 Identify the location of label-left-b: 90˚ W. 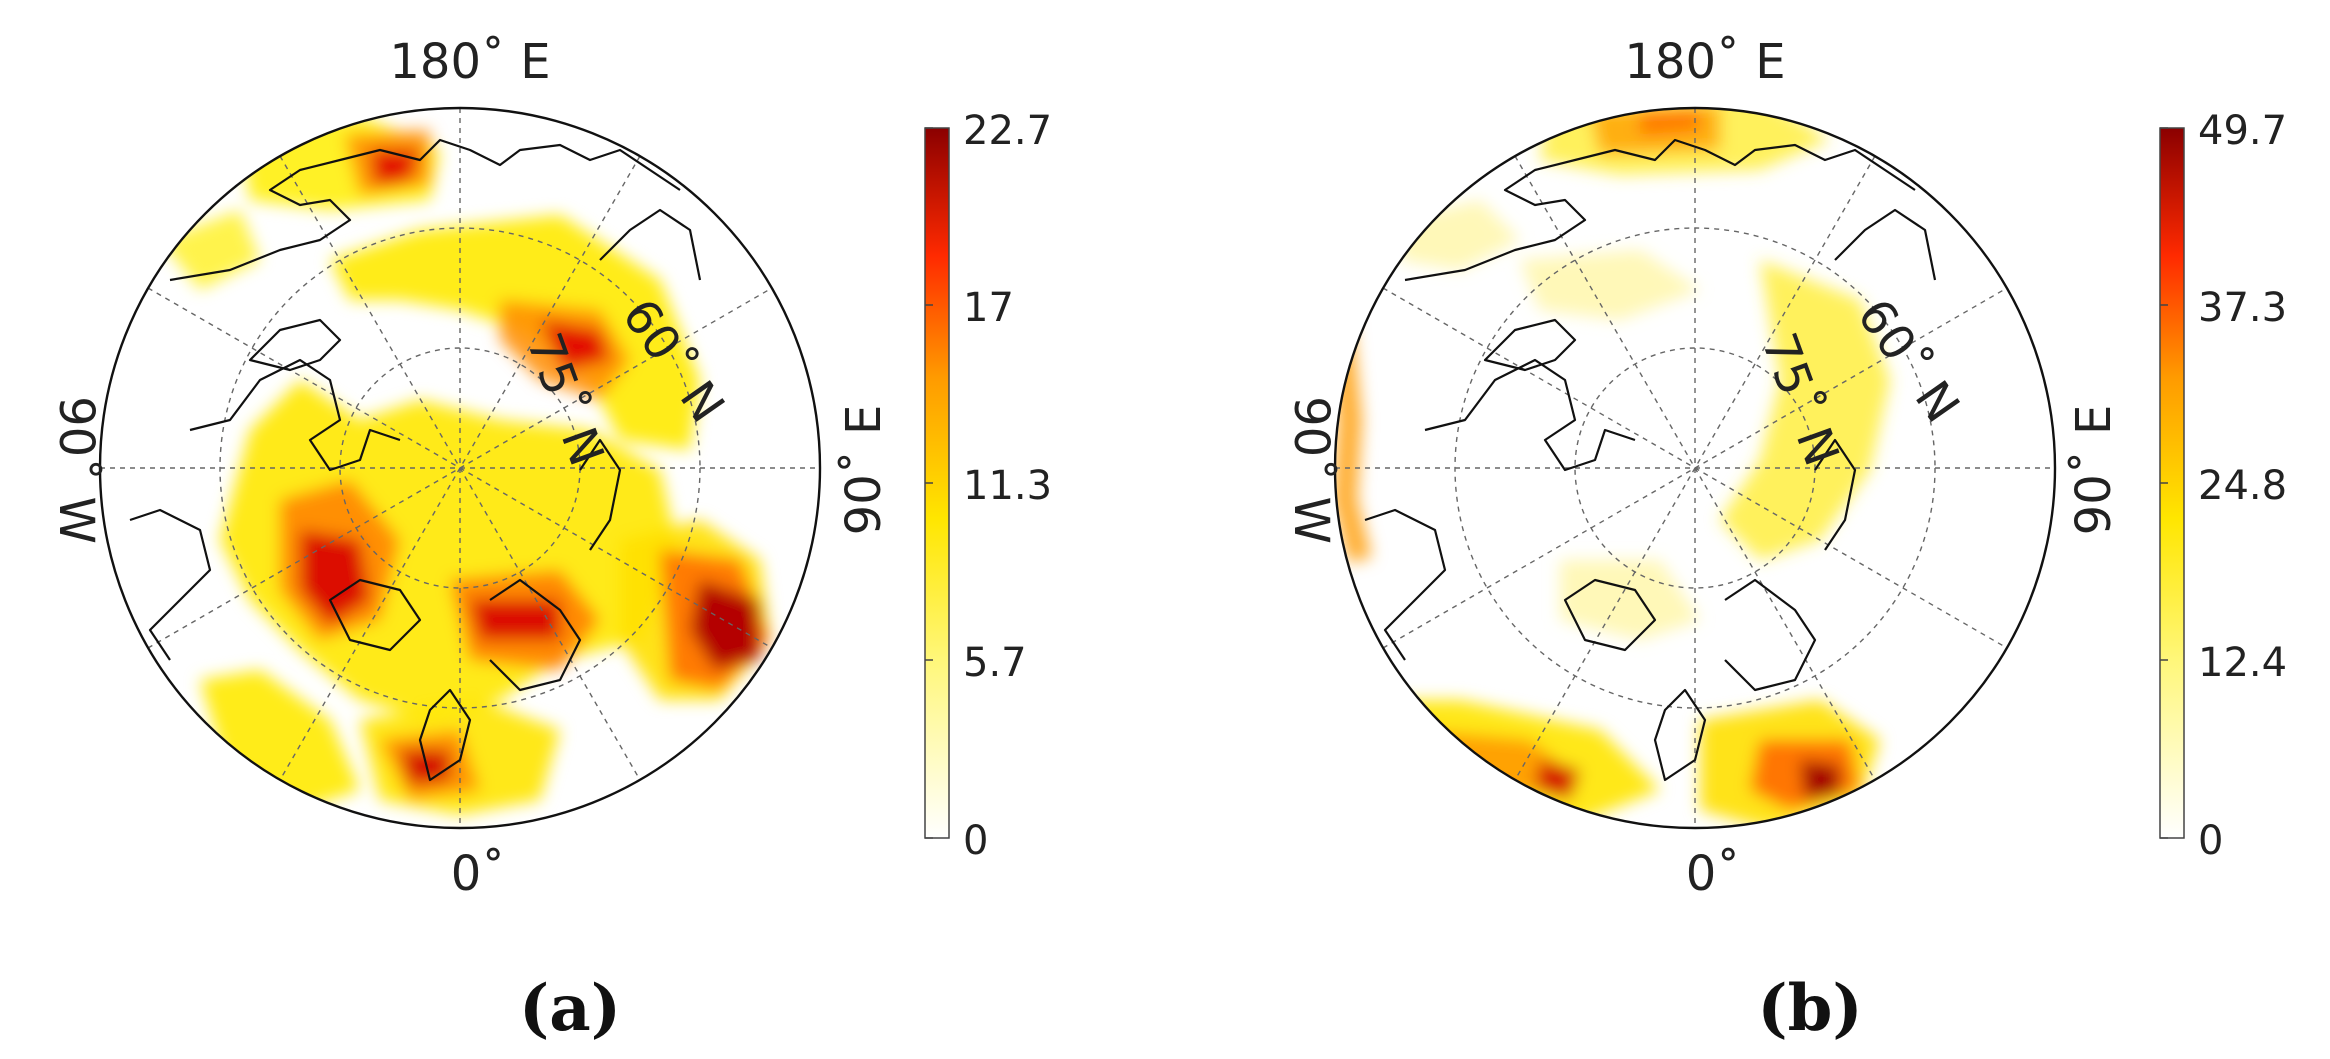
(1311, 470).